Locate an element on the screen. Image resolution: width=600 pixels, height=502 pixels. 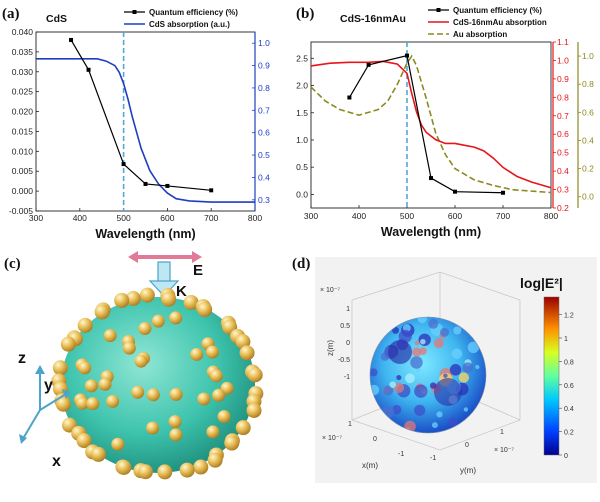
e-field-label: E is located at coordinates (198, 270).